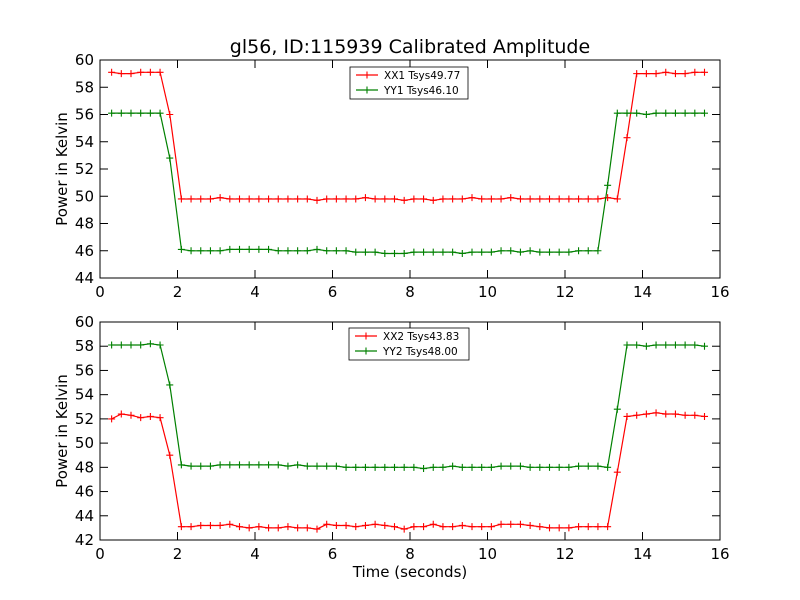  Describe the element at coordinates (487, 292) in the screenshot. I see `x-tick-label: 10` at that location.